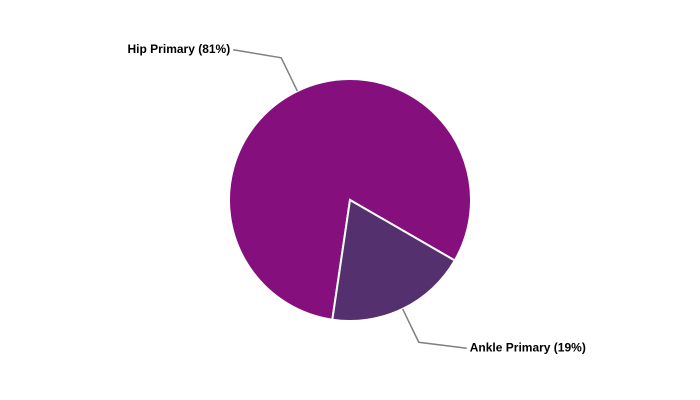  What do you see at coordinates (528, 347) in the screenshot?
I see `slice-label: Ankle Primary (19%)` at bounding box center [528, 347].